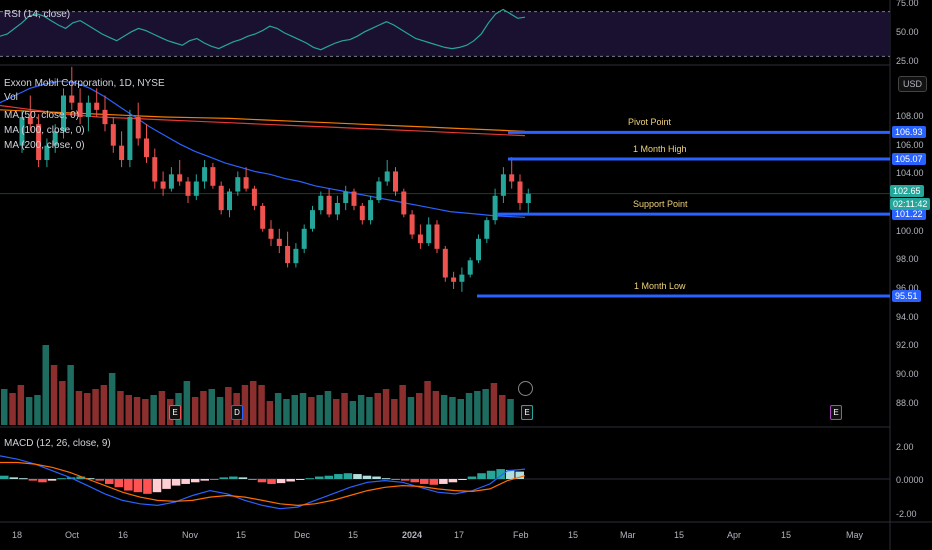 This screenshot has height=550, width=932. Describe the element at coordinates (907, 61) in the screenshot. I see `rsi-tick-25: 25.00` at that location.